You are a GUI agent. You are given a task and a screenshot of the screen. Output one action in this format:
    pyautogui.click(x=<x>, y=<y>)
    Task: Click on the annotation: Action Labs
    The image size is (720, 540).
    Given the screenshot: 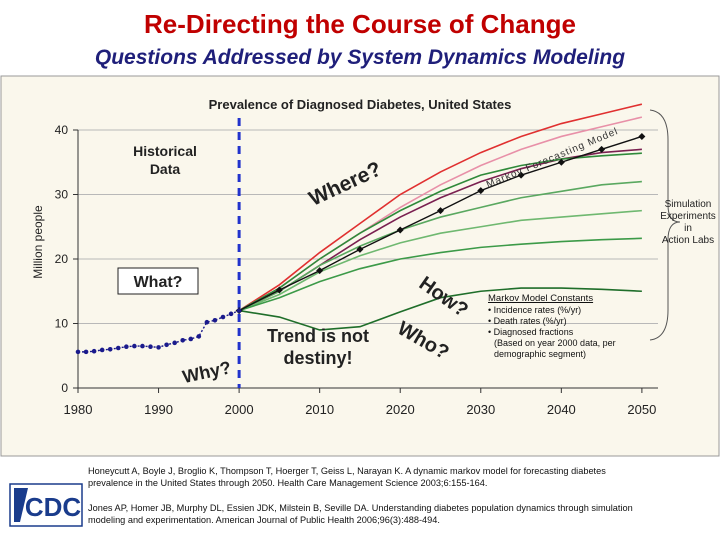 What is the action you would take?
    pyautogui.click(x=688, y=240)
    